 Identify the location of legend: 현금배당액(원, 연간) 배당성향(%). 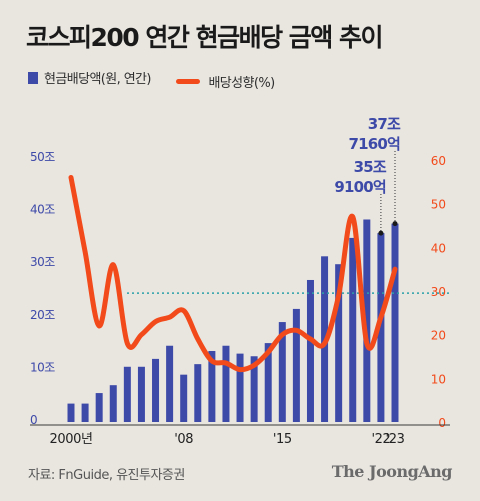
(162, 79).